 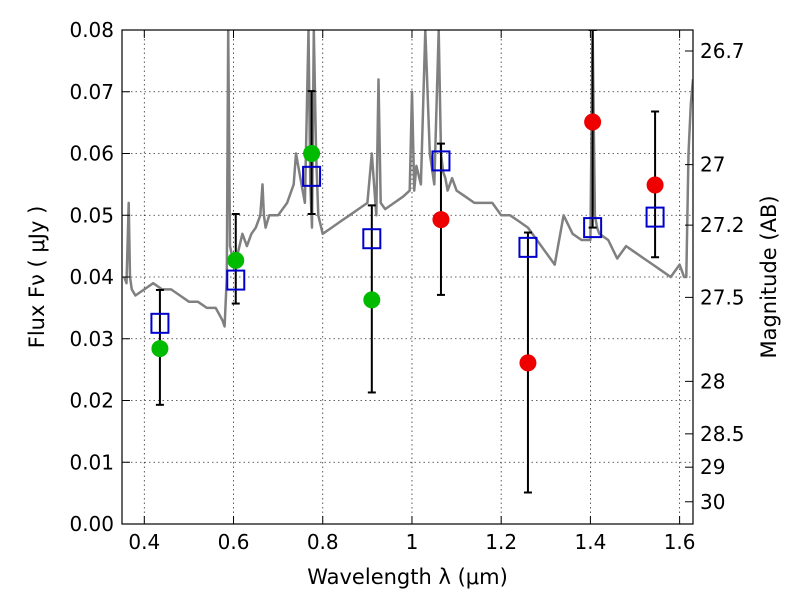 What do you see at coordinates (91, 339) in the screenshot?
I see `y-tick-label: 0.03` at bounding box center [91, 339].